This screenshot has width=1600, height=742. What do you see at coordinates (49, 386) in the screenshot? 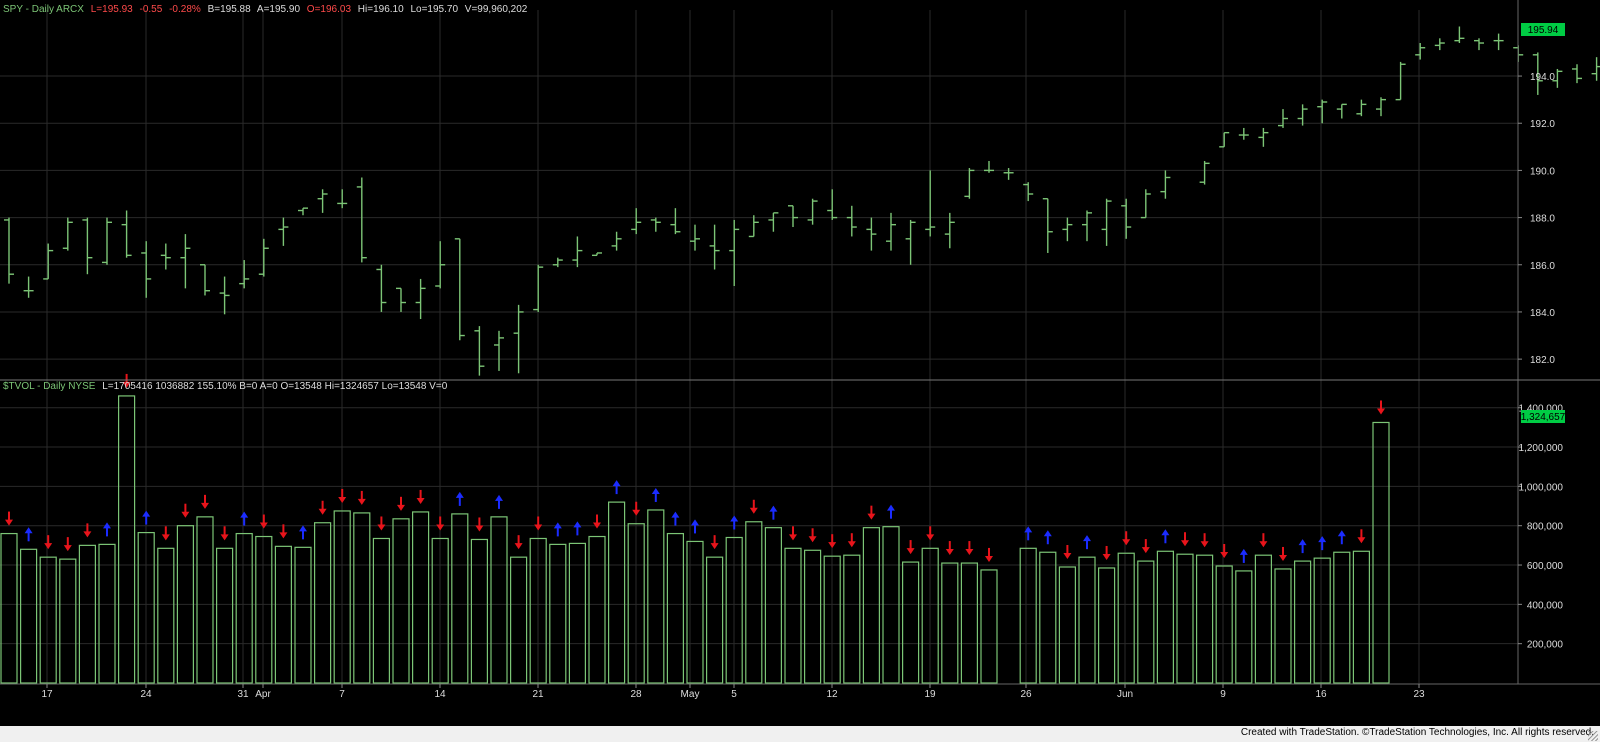
I see `volume-symbol: $TVOL - Daily NYSE` at bounding box center [49, 386].